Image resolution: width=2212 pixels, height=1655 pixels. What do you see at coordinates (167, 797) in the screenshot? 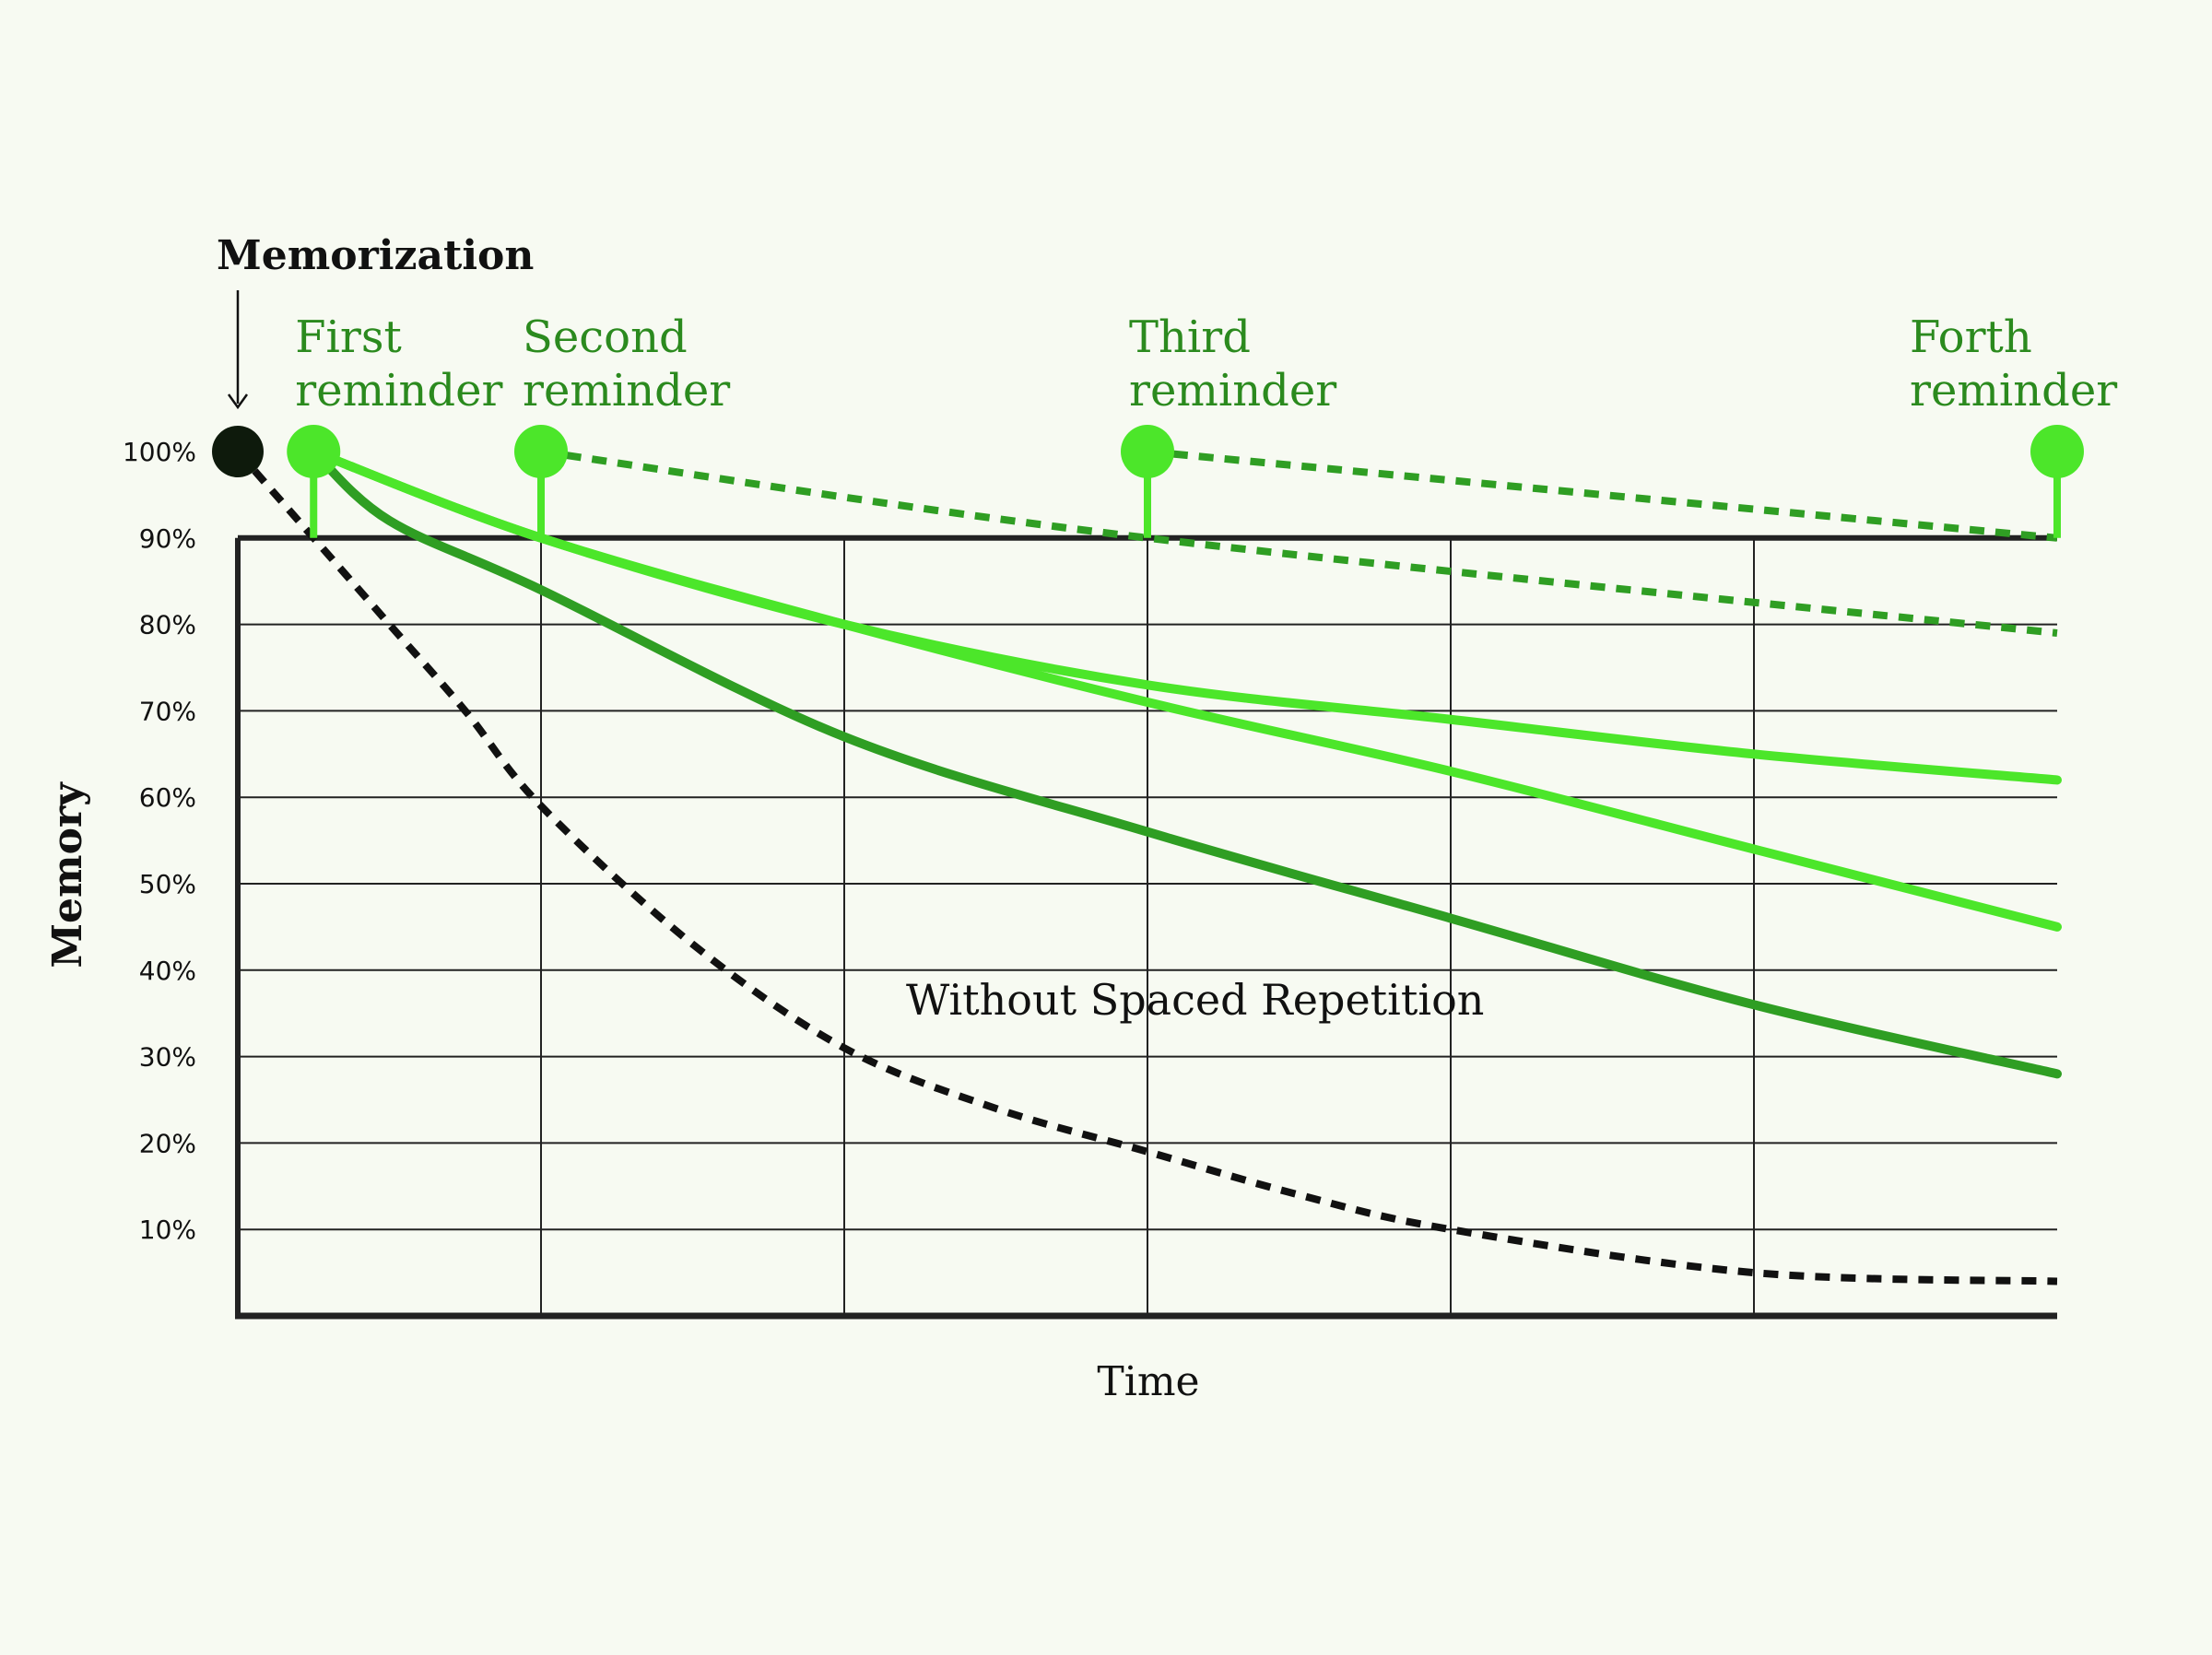
I see `y-tick-label: 60%` at bounding box center [167, 797].